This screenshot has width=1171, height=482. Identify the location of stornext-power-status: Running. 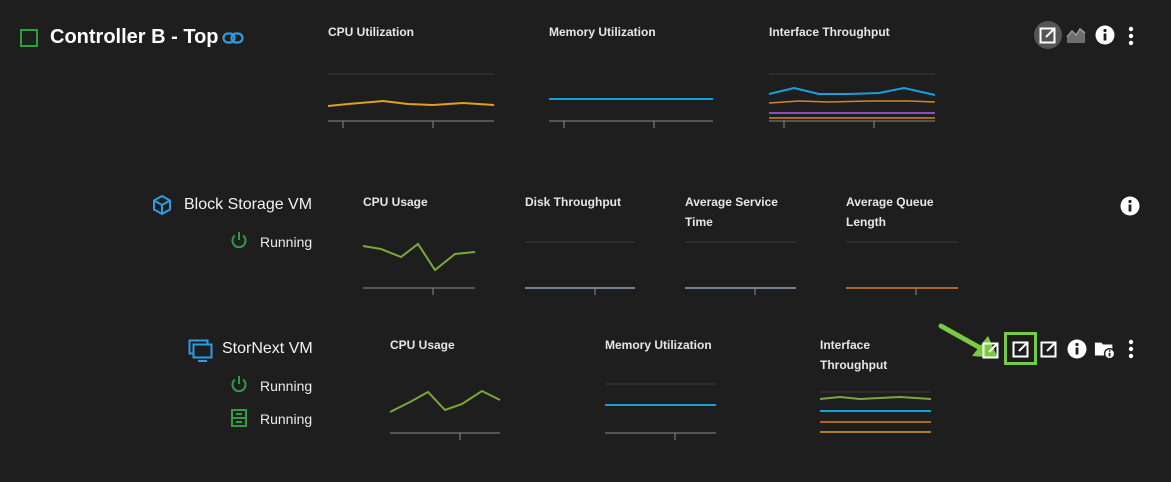
(286, 386).